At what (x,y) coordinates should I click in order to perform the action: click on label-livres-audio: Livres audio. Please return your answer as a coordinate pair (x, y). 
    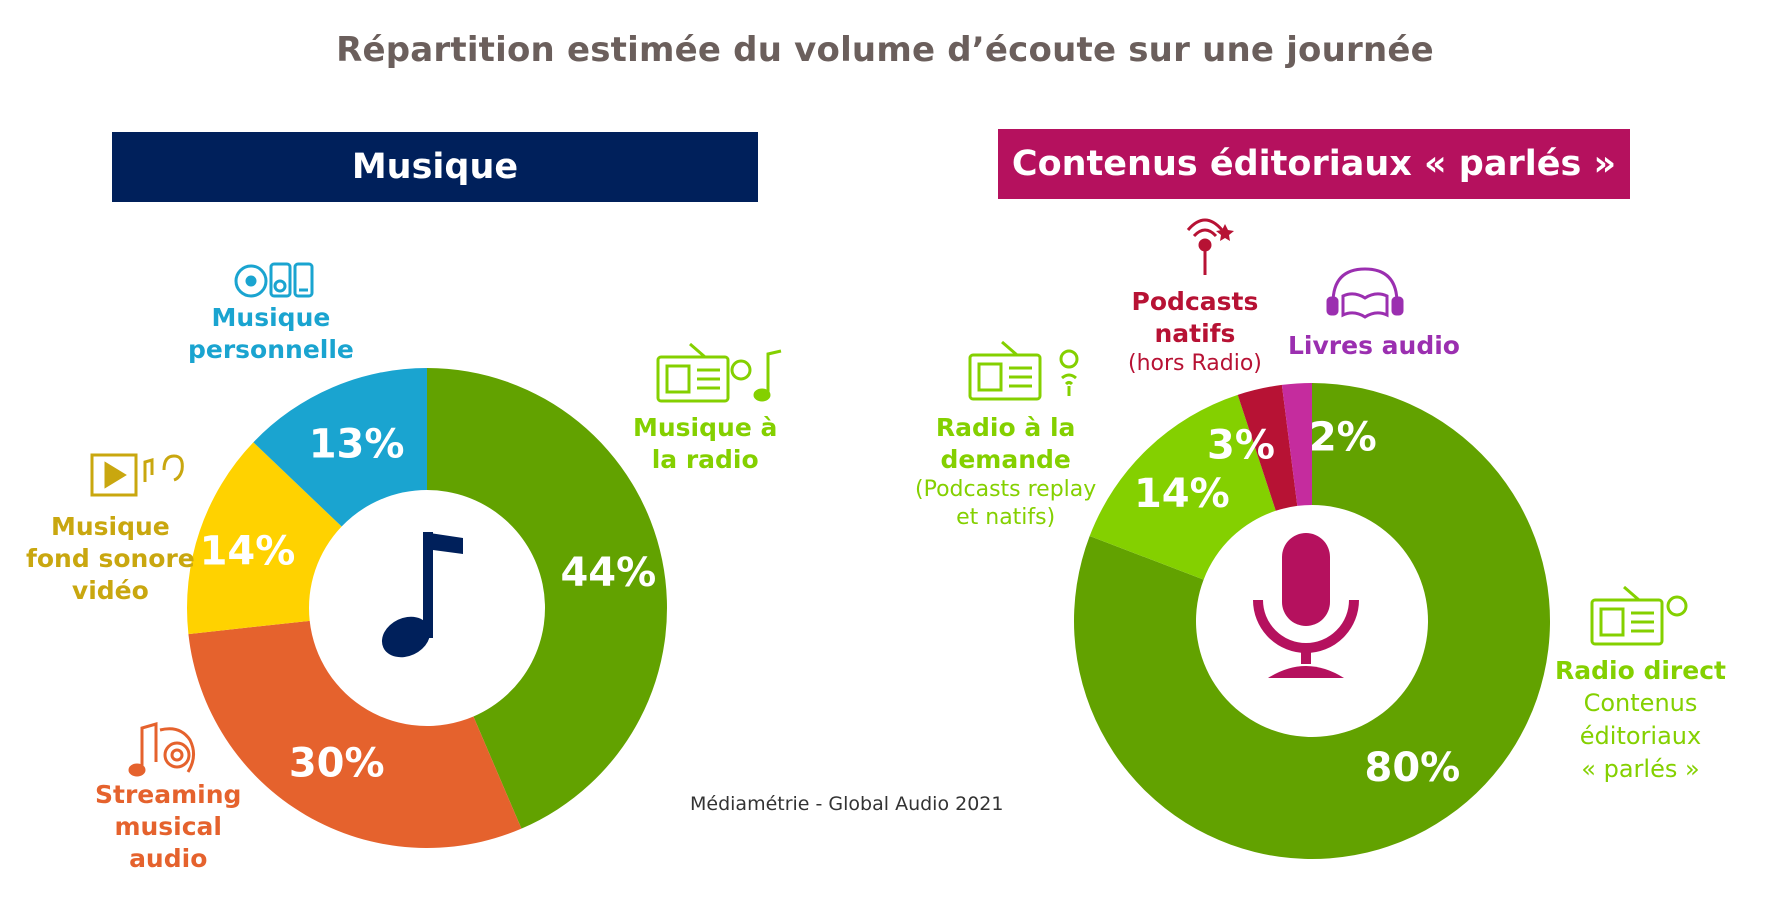
    Looking at the image, I should click on (1374, 346).